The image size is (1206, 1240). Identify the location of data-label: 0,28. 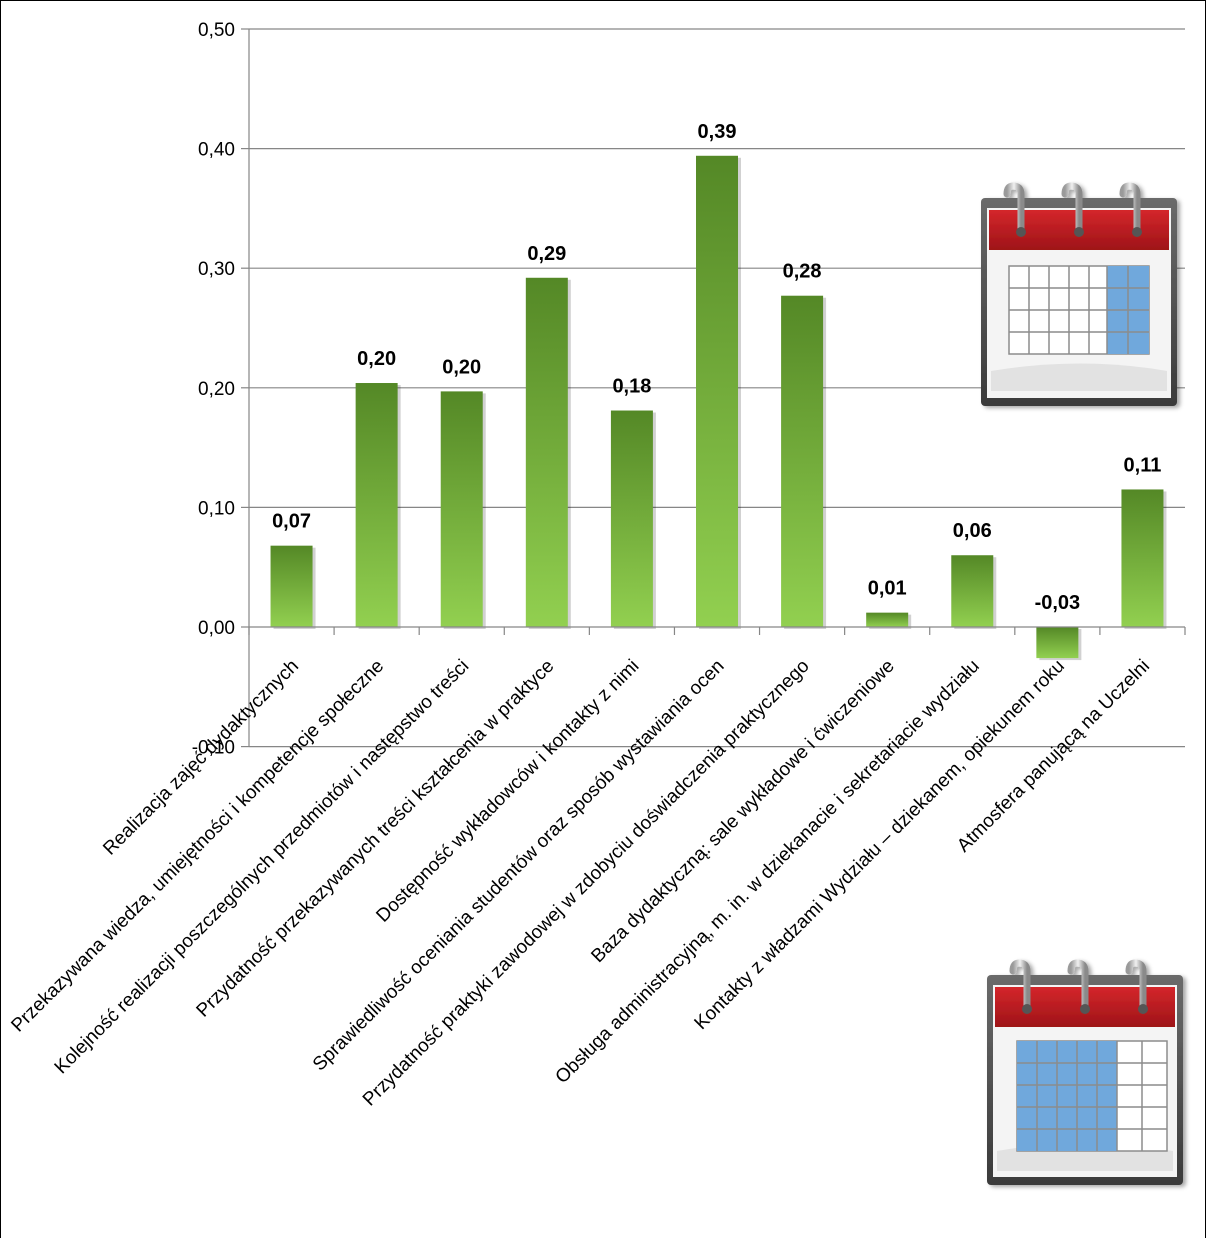
(802, 272).